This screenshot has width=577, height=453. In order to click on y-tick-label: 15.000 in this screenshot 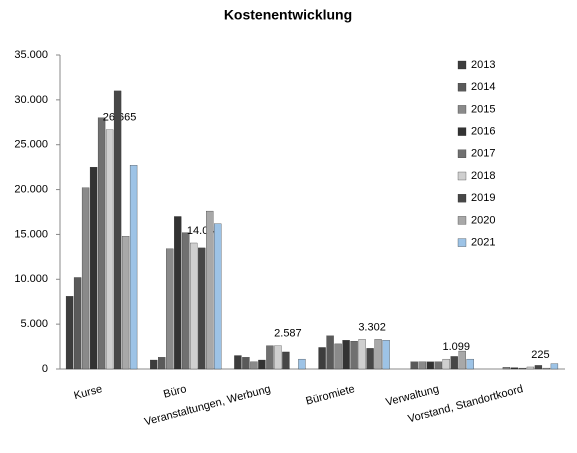, I will do `click(31, 234)`.